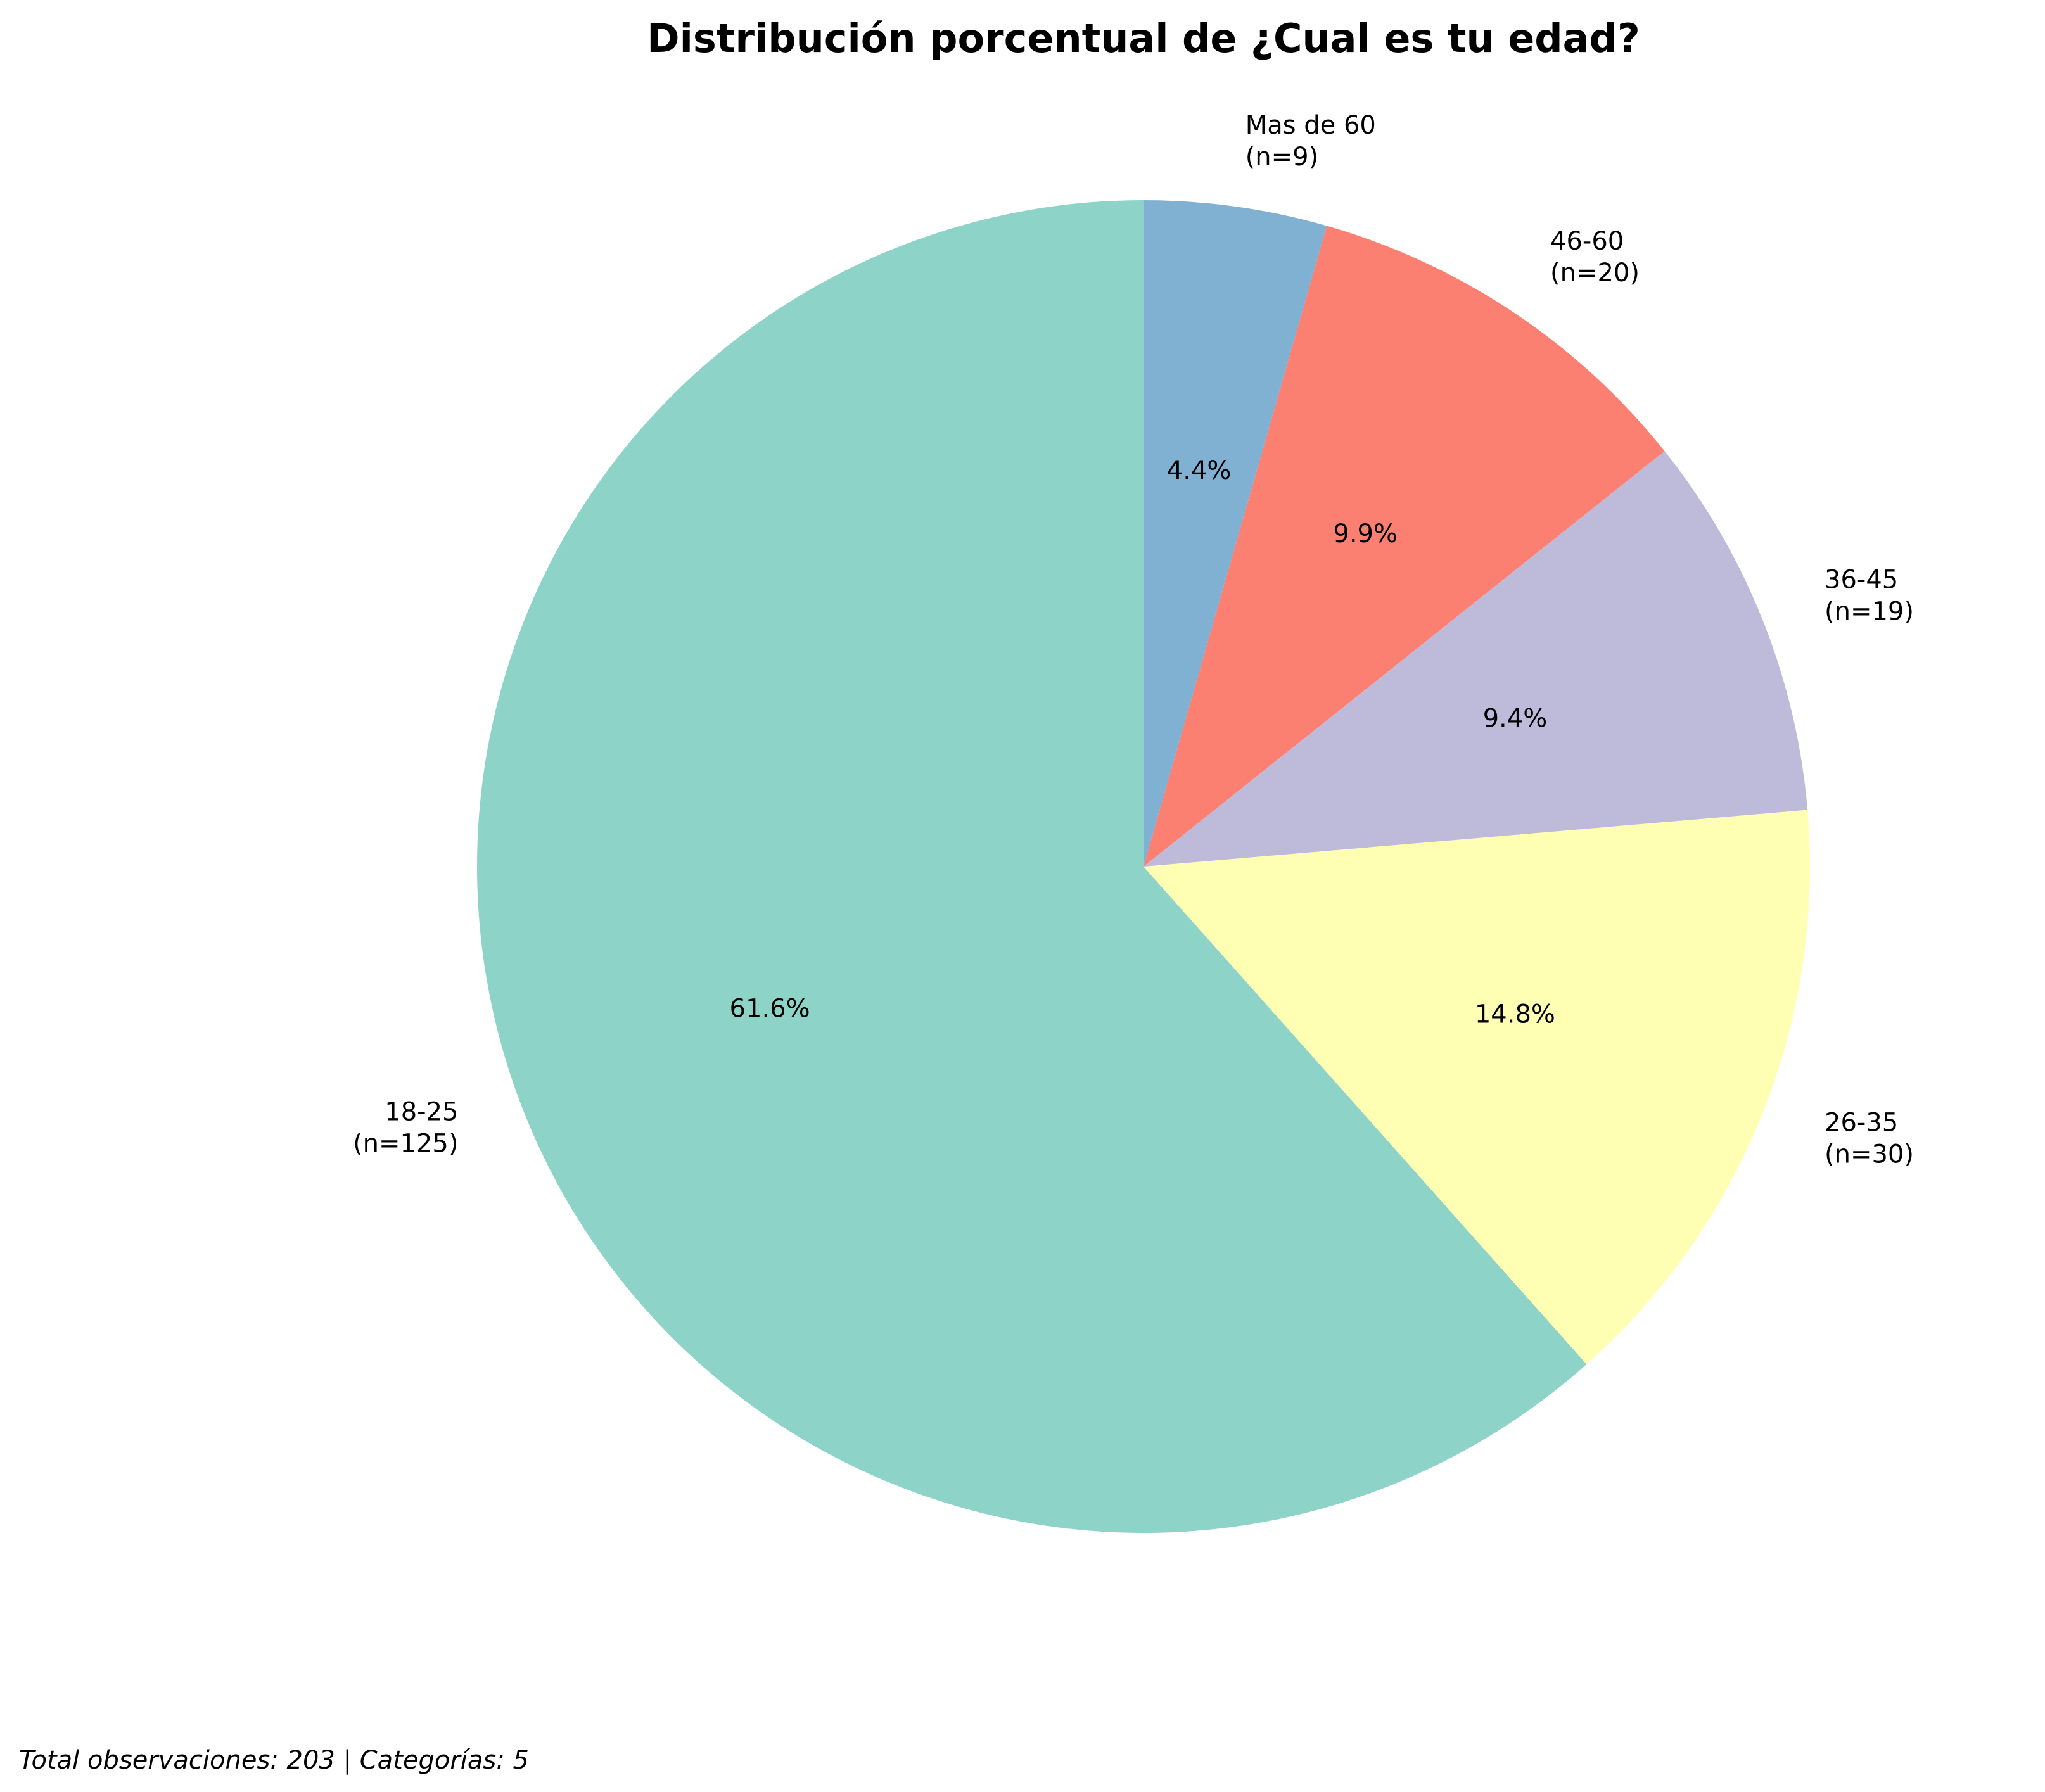  I want to click on category-label: Mas de 60 (n=9), so click(1310, 142).